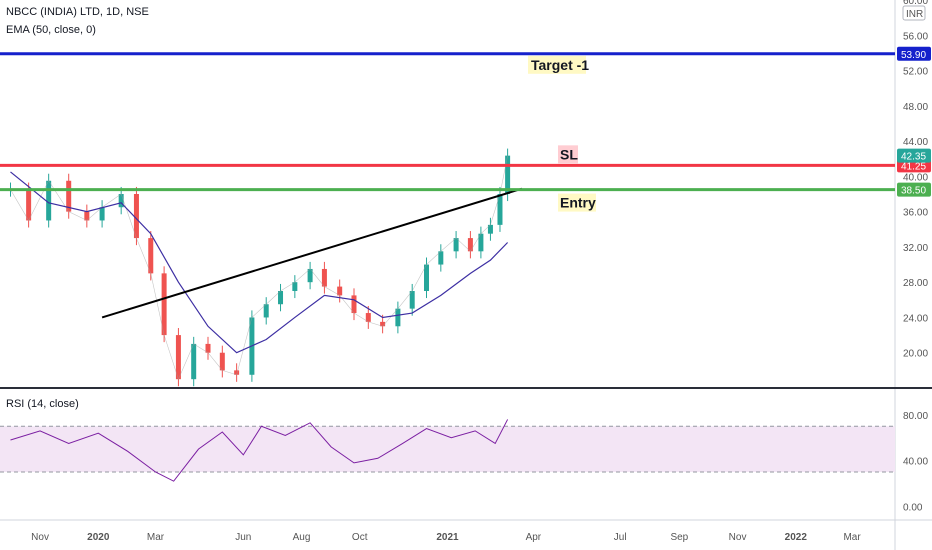 The height and width of the screenshot is (550, 932). I want to click on price-tick-label: 52.00, so click(915, 72).